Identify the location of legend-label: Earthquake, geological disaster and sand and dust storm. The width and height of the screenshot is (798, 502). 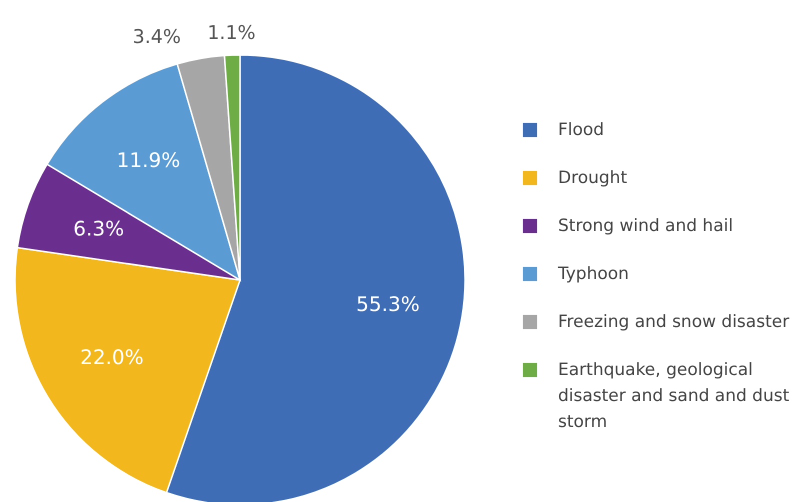
(674, 396).